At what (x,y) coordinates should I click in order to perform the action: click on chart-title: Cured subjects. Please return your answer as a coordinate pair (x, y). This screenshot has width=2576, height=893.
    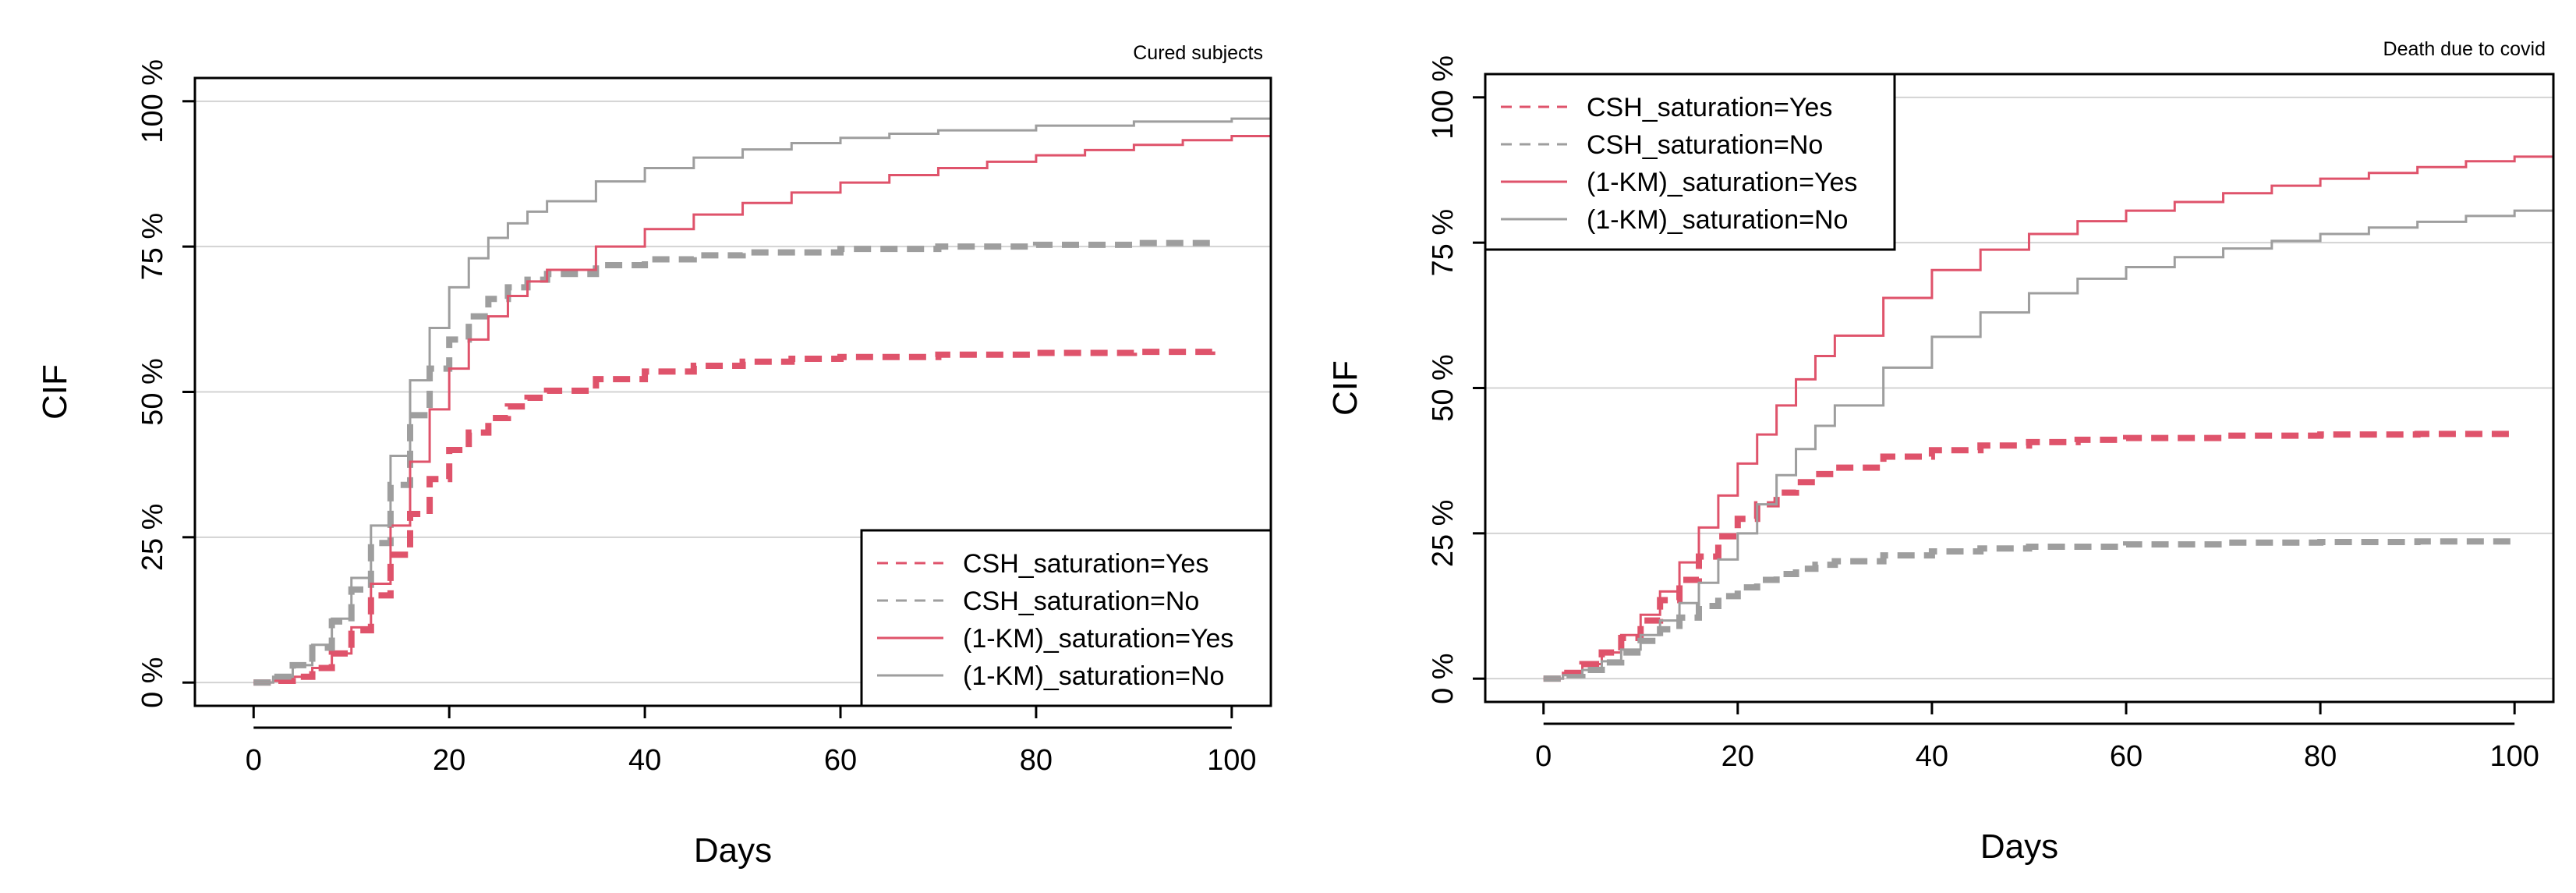
    Looking at the image, I should click on (1198, 53).